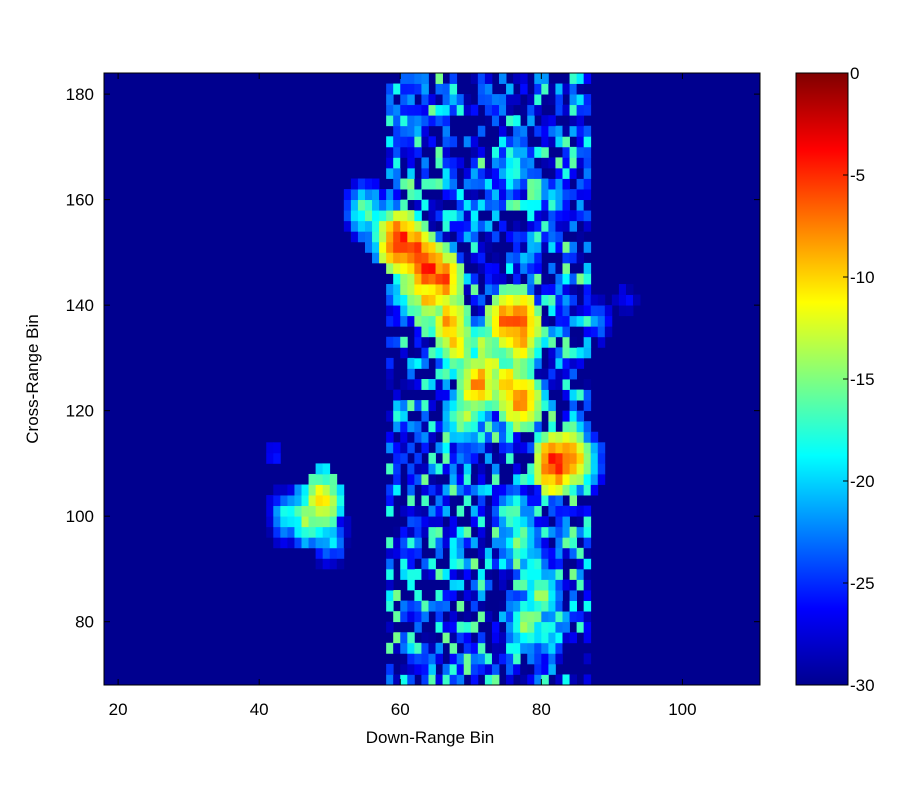 The height and width of the screenshot is (800, 900). What do you see at coordinates (682, 709) in the screenshot?
I see `x-tick-label: 100` at bounding box center [682, 709].